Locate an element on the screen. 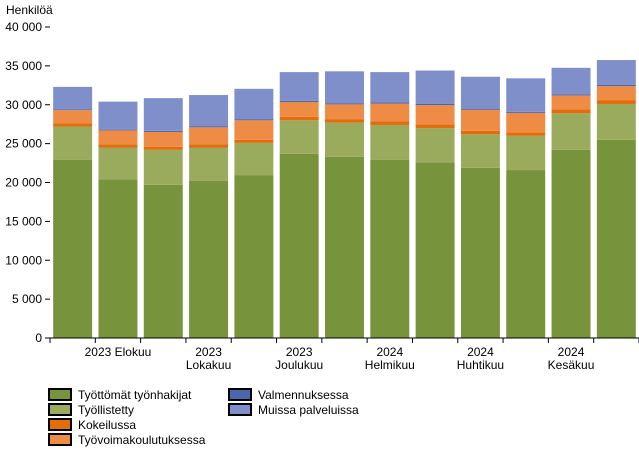 This screenshot has height=453, width=639. y-tick-label: 5 000 is located at coordinates (27, 299).